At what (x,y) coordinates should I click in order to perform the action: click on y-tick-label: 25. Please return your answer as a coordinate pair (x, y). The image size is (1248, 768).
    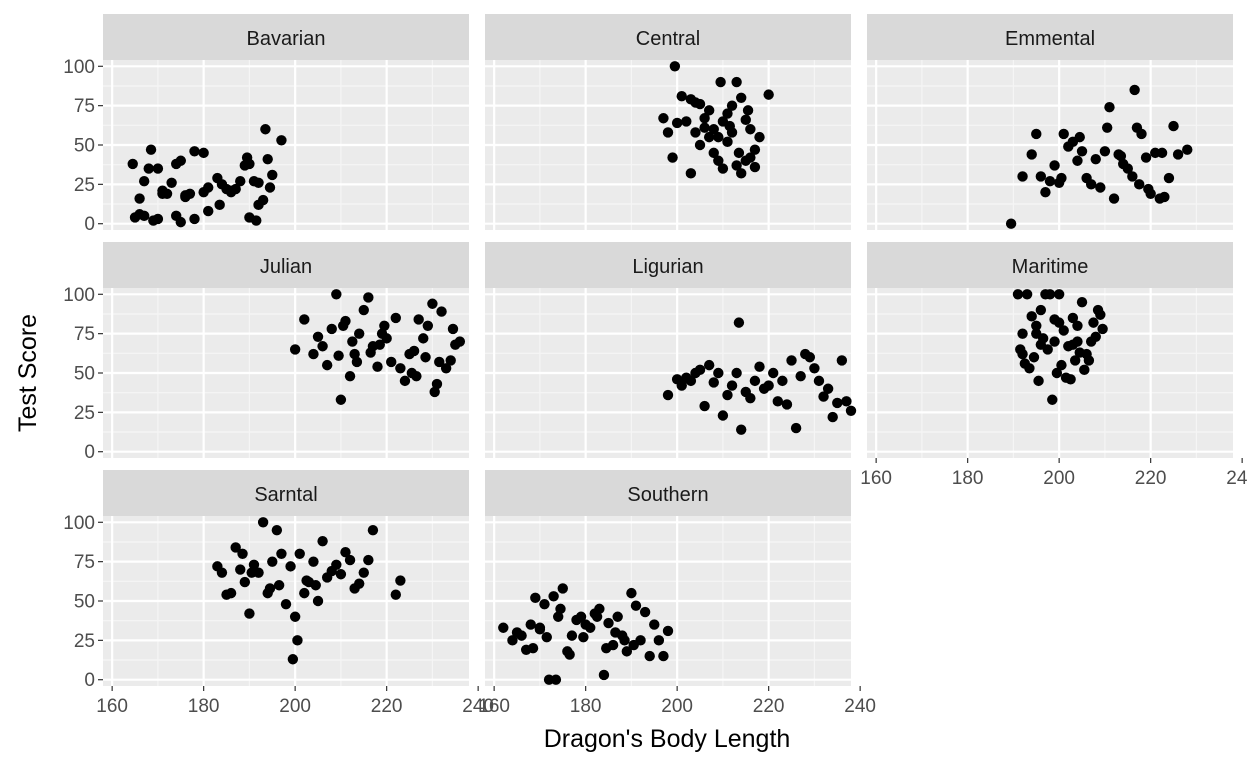
    Looking at the image, I should click on (84, 413).